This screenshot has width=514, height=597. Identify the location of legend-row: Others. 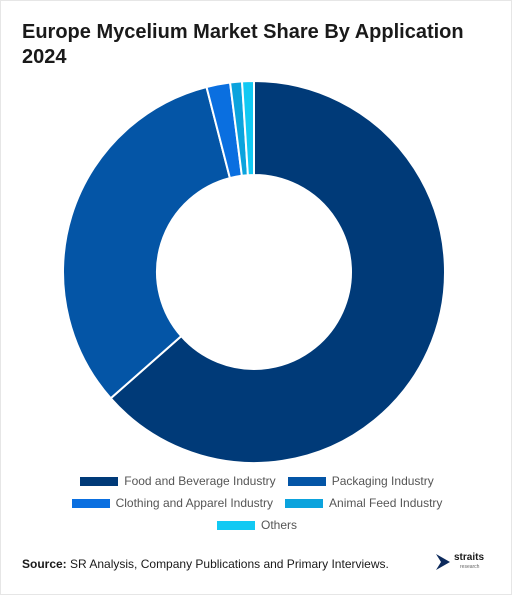
(257, 525).